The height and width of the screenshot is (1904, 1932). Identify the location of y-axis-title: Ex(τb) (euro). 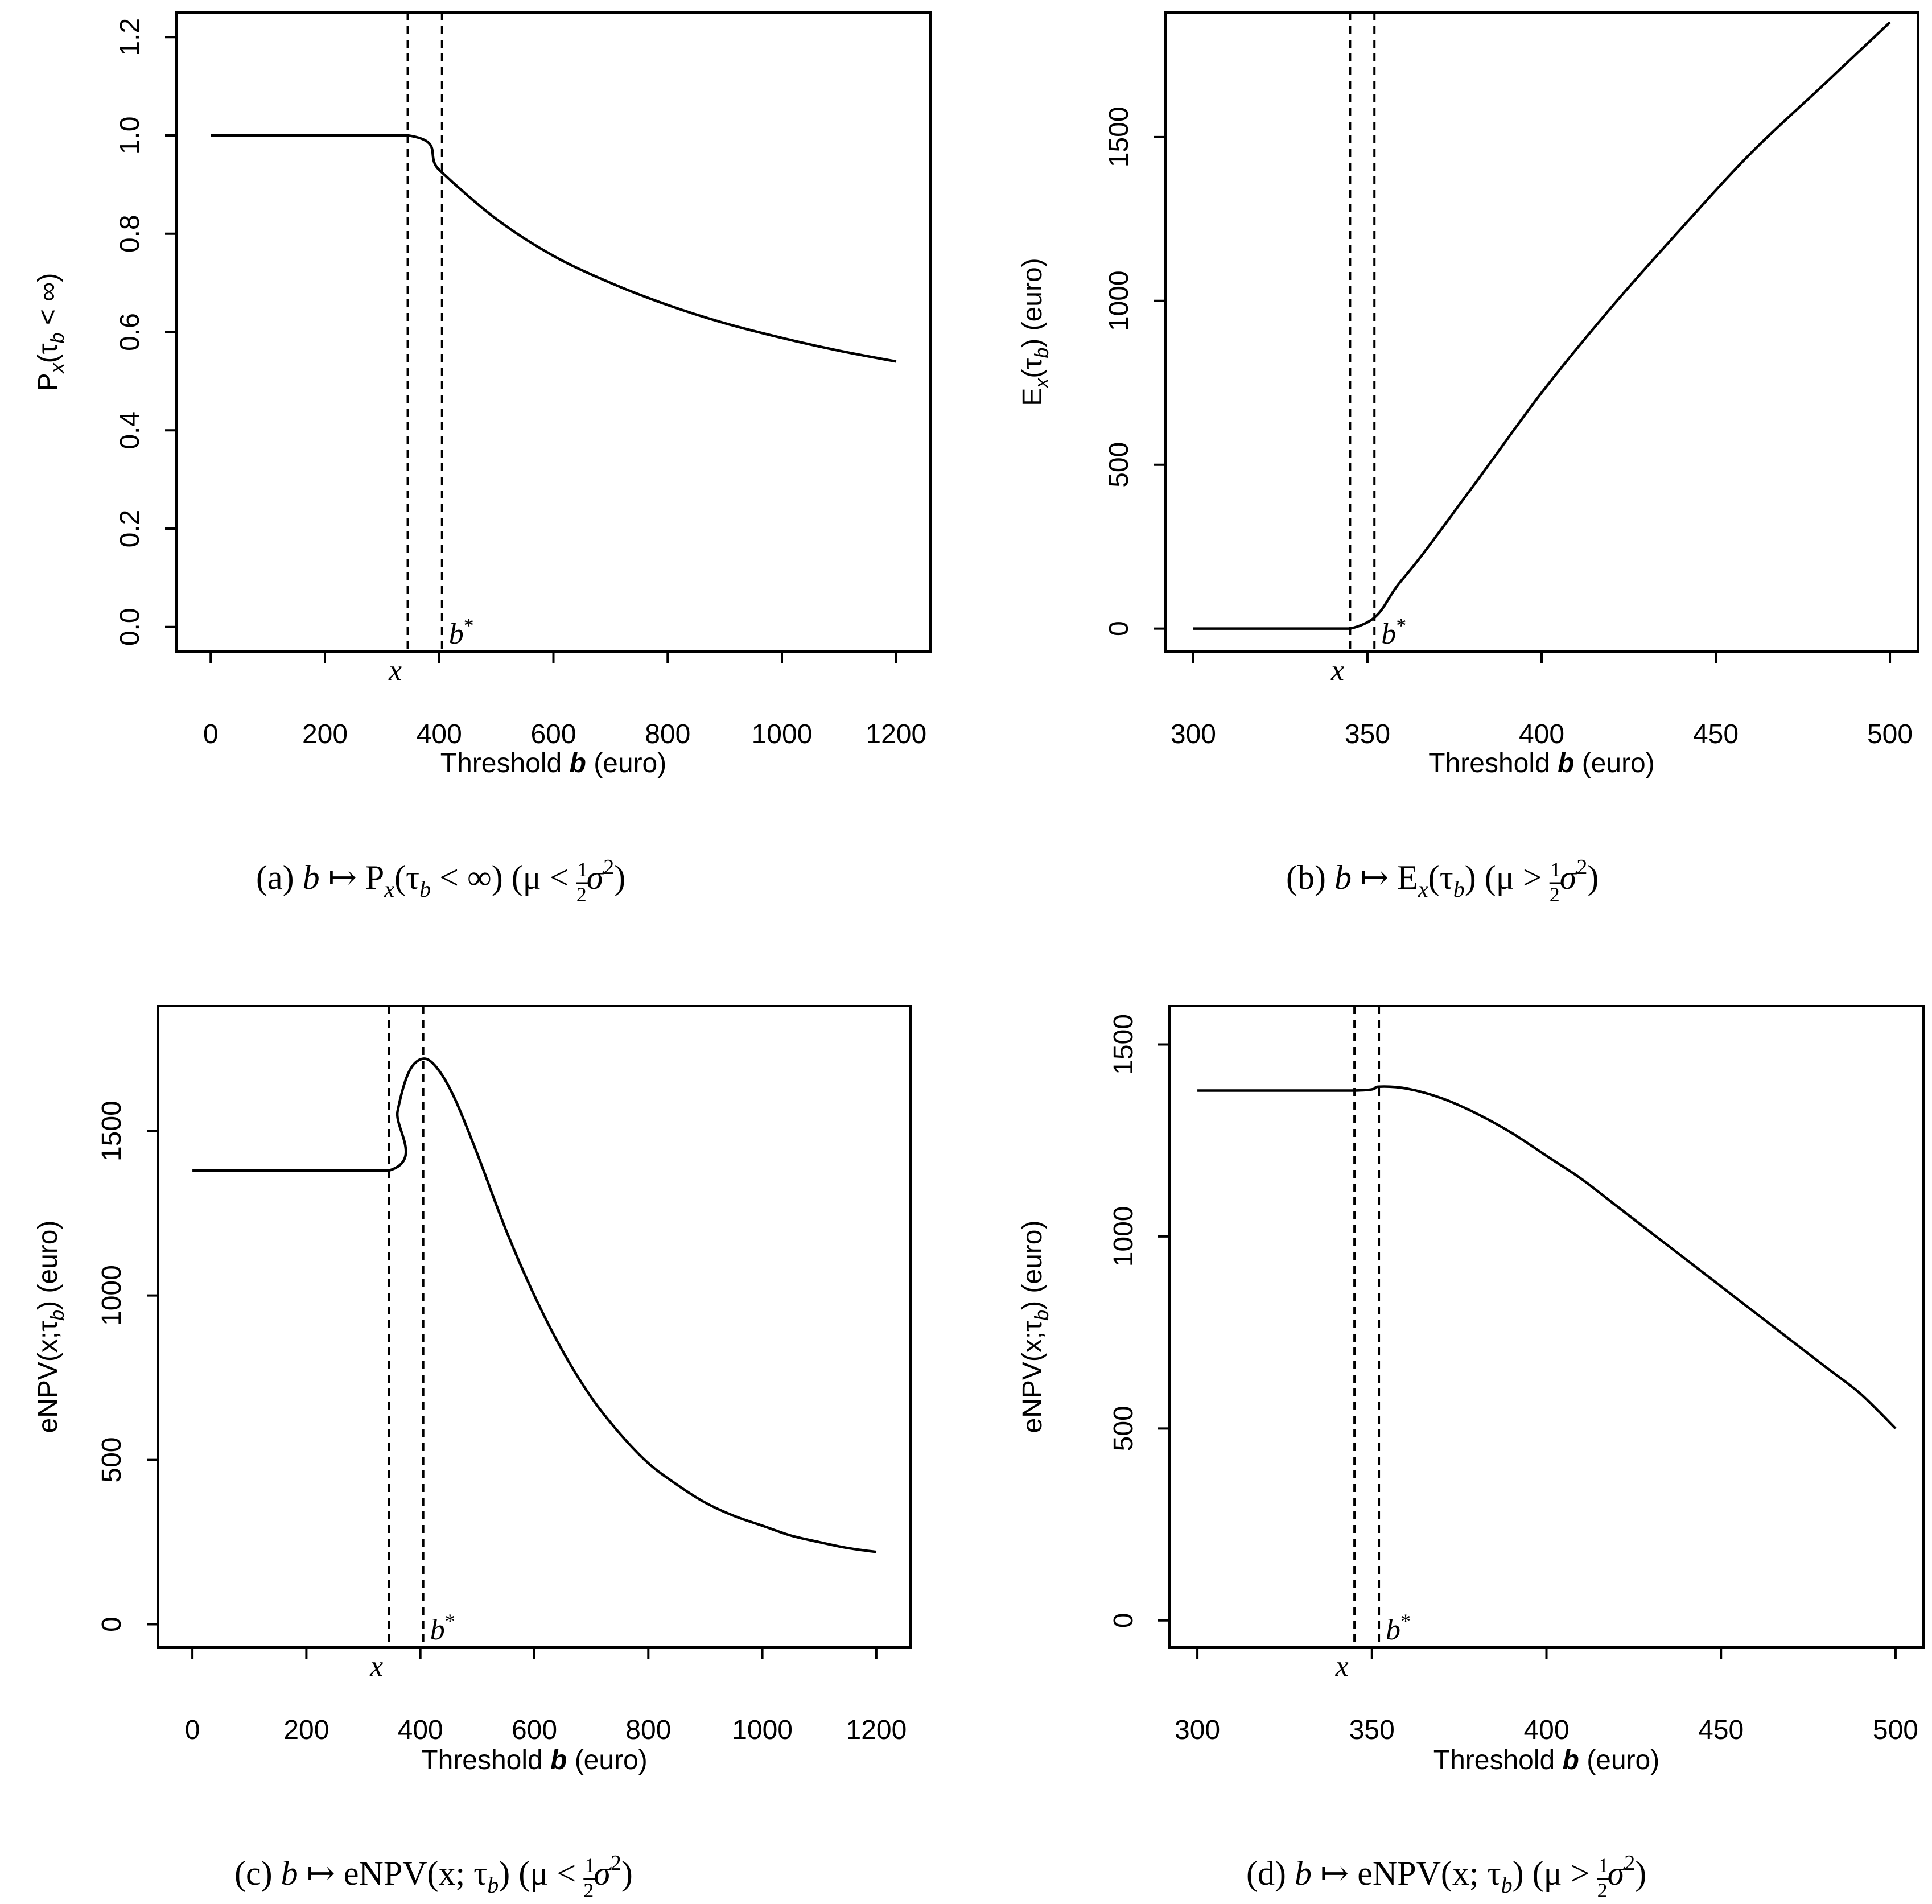
(1035, 332).